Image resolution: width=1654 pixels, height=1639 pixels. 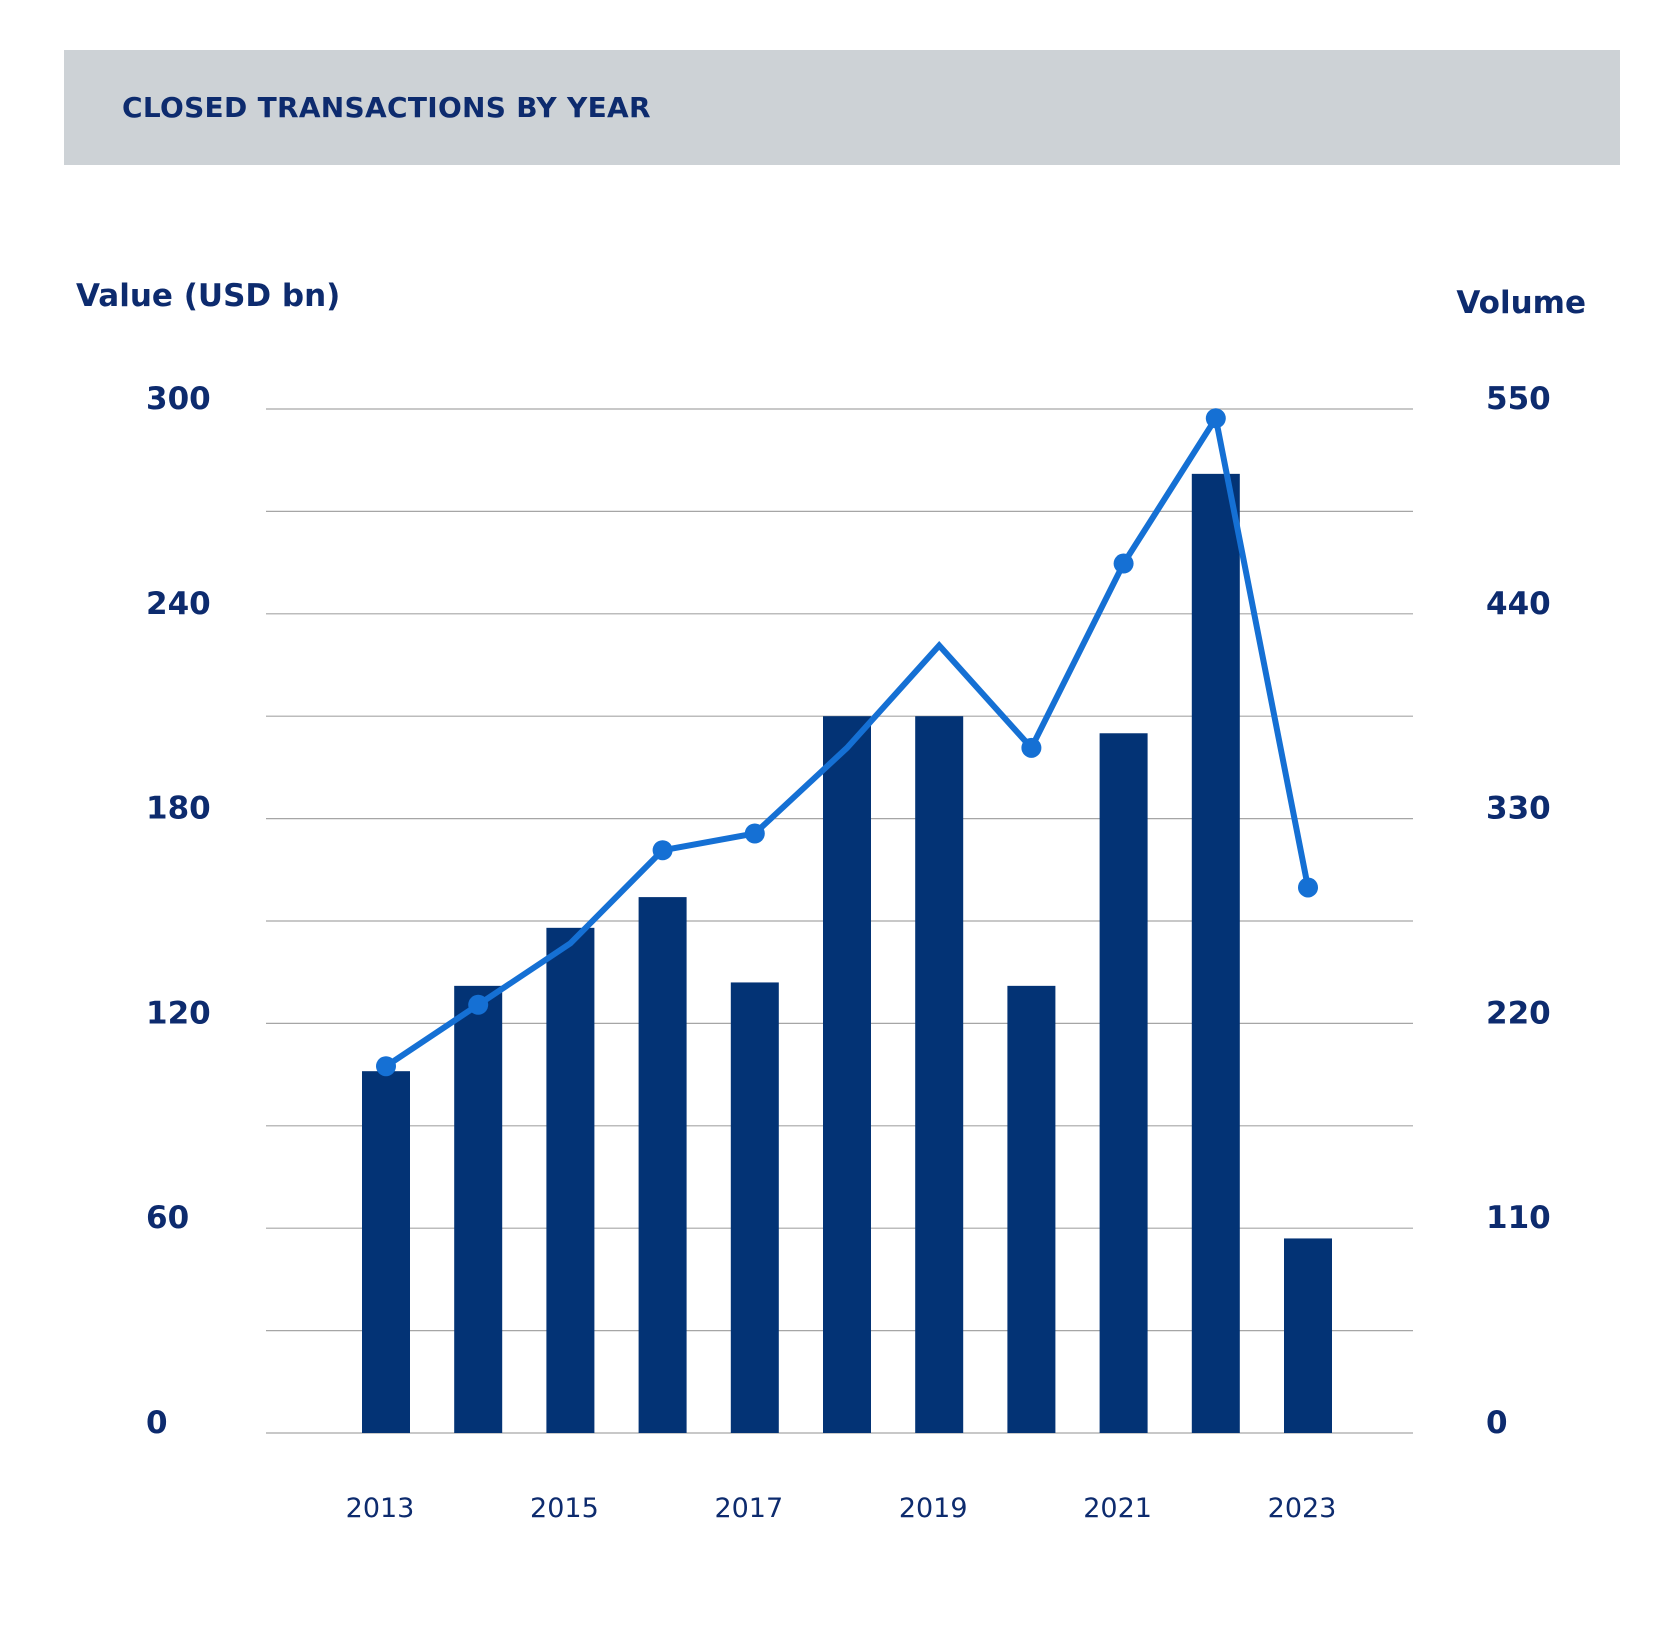 I want to click on bar-2019, so click(x=939, y=1074).